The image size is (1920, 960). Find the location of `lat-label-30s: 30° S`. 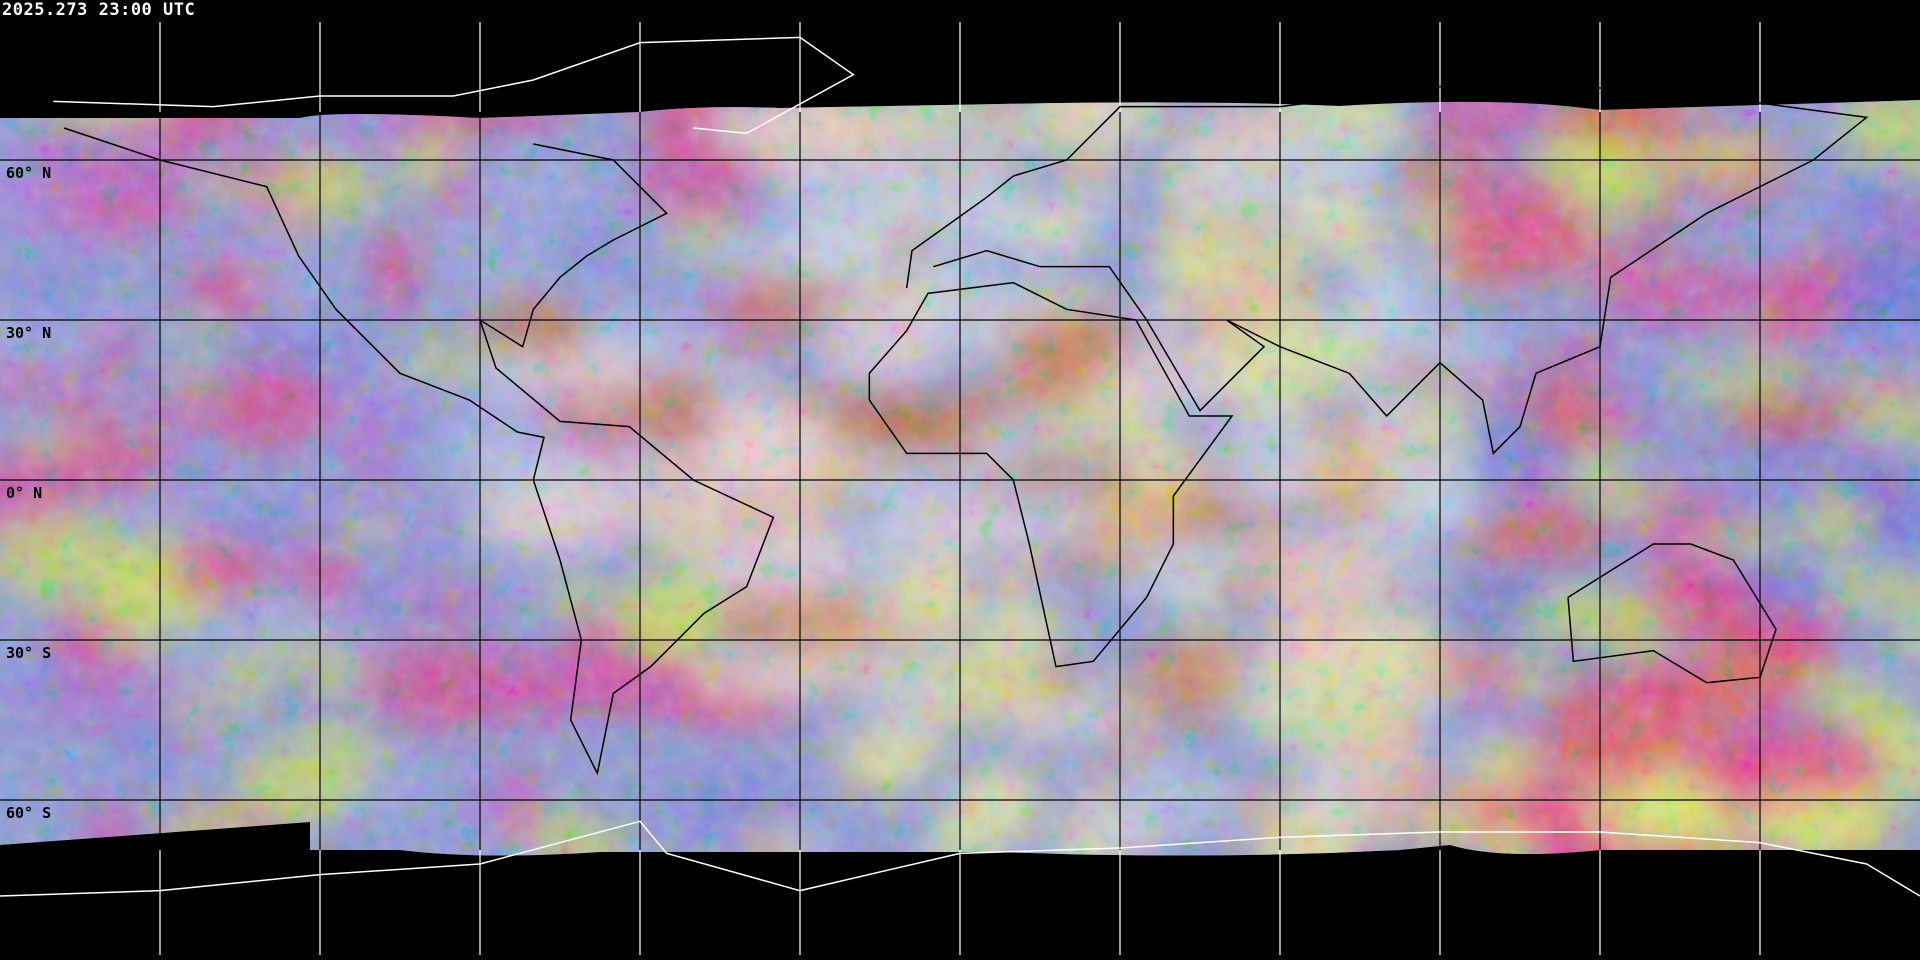

lat-label-30s: 30° S is located at coordinates (29, 653).